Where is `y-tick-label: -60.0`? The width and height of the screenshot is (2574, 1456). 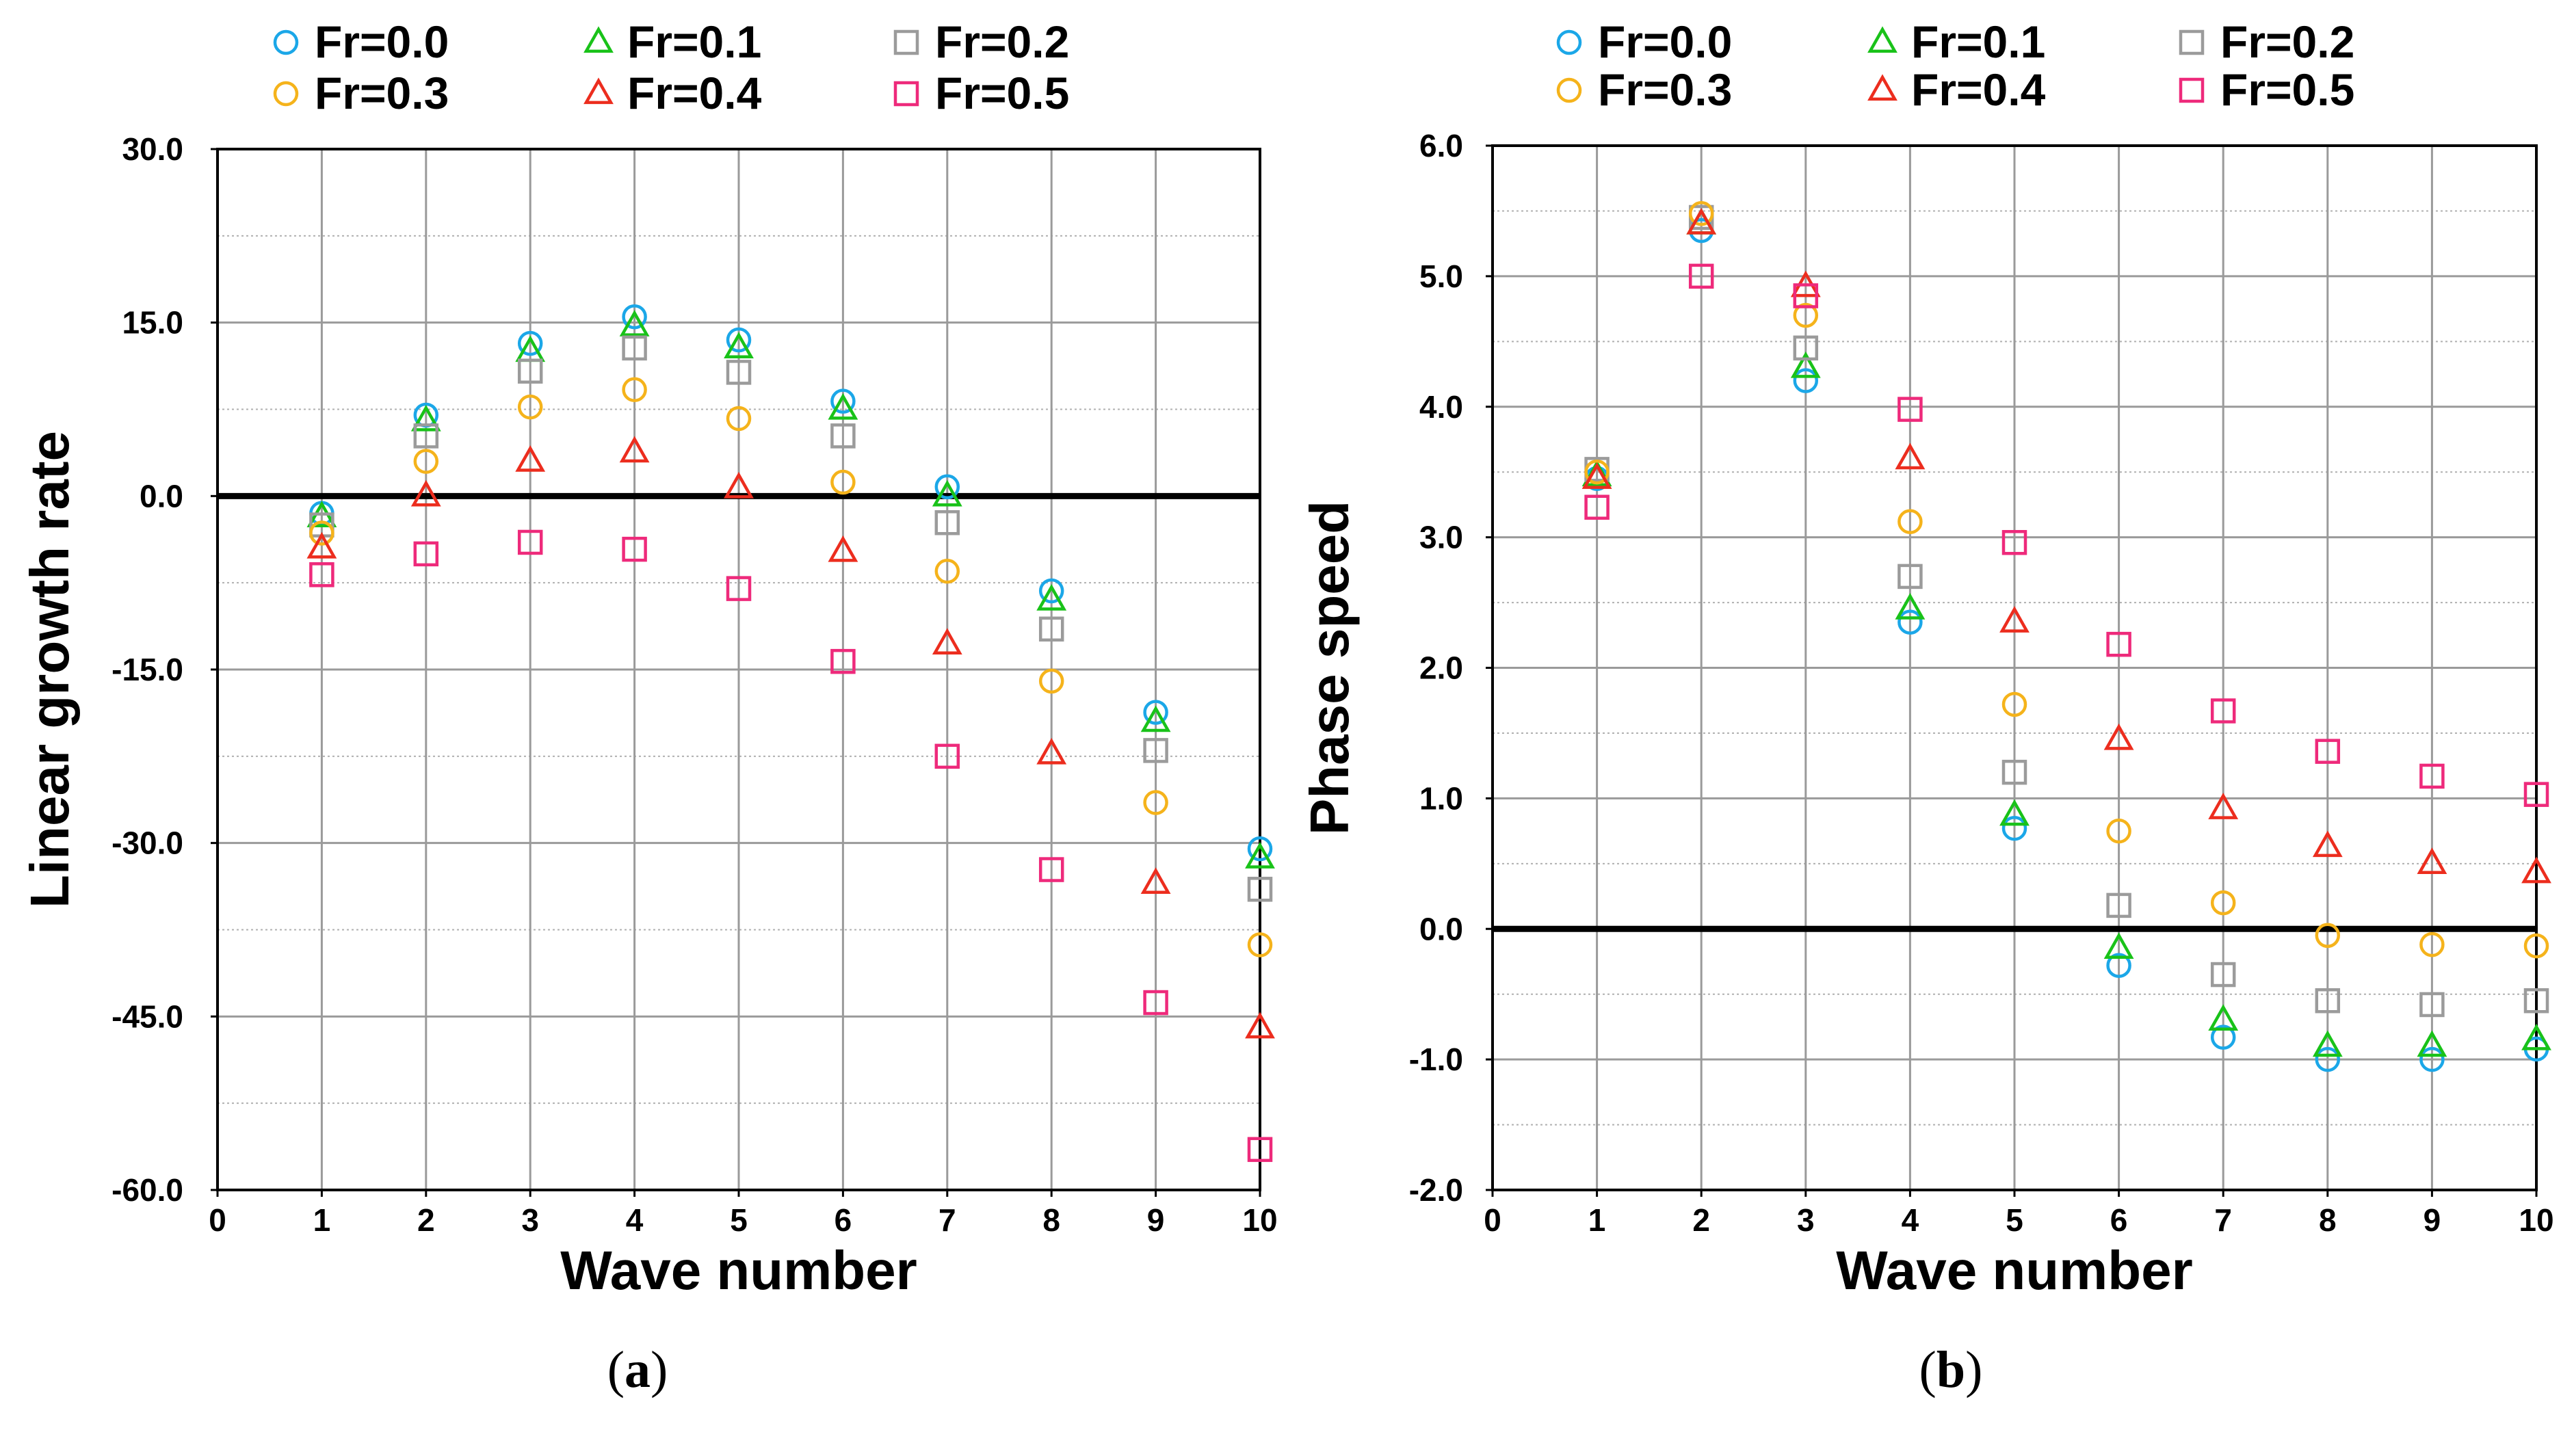 y-tick-label: -60.0 is located at coordinates (147, 1190).